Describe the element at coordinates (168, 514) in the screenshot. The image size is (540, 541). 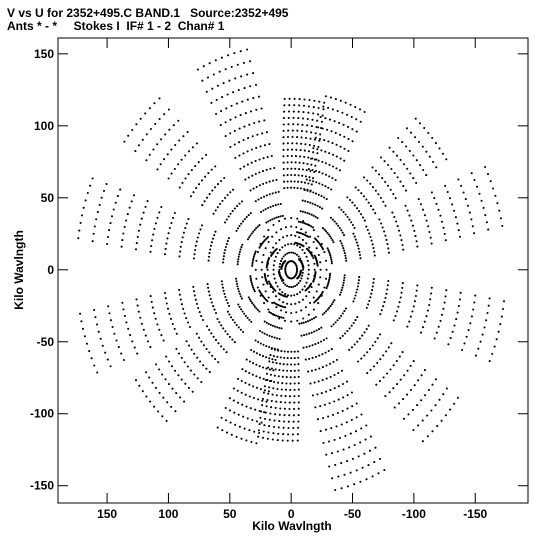
I see `x-tick-label: 100` at that location.